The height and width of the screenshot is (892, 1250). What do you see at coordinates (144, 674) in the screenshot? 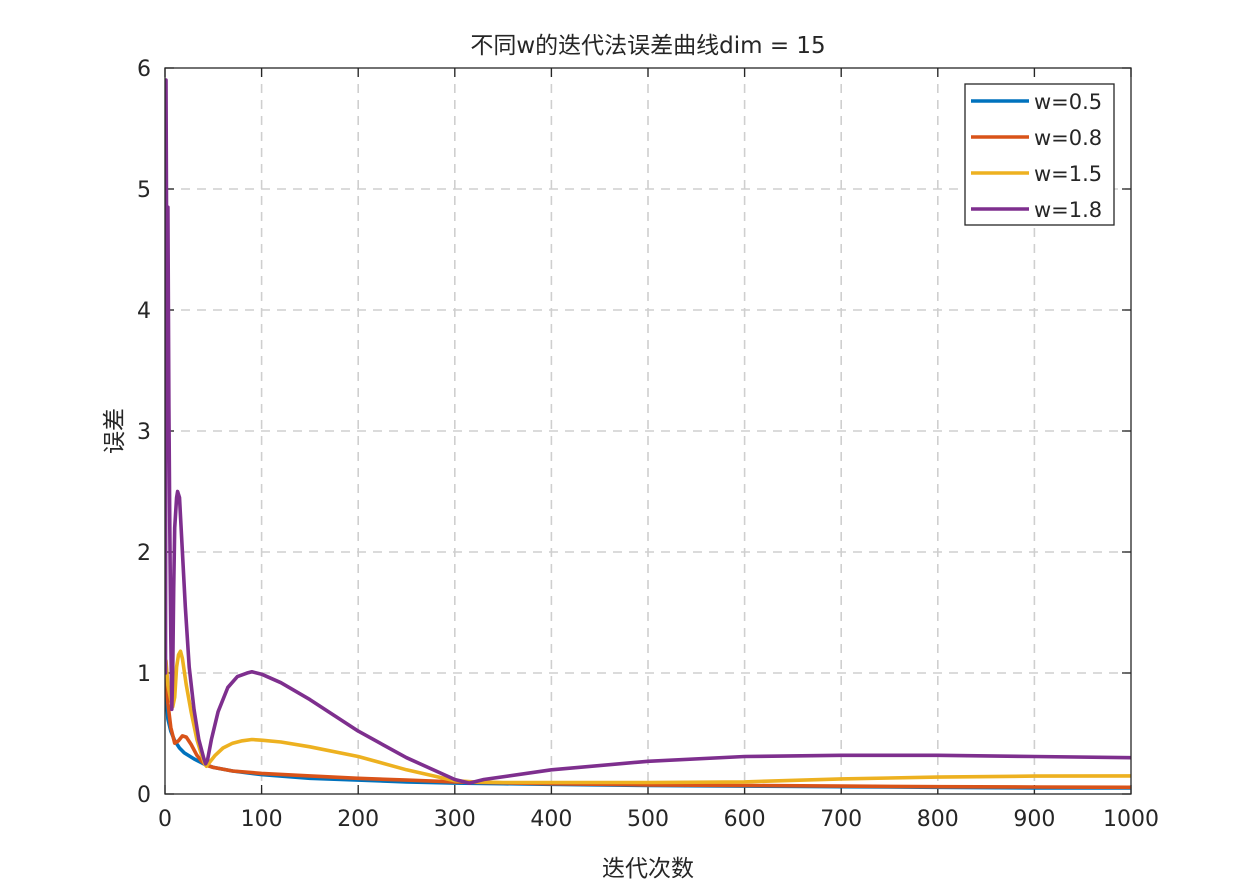
I see `y-tick-label: 1` at bounding box center [144, 674].